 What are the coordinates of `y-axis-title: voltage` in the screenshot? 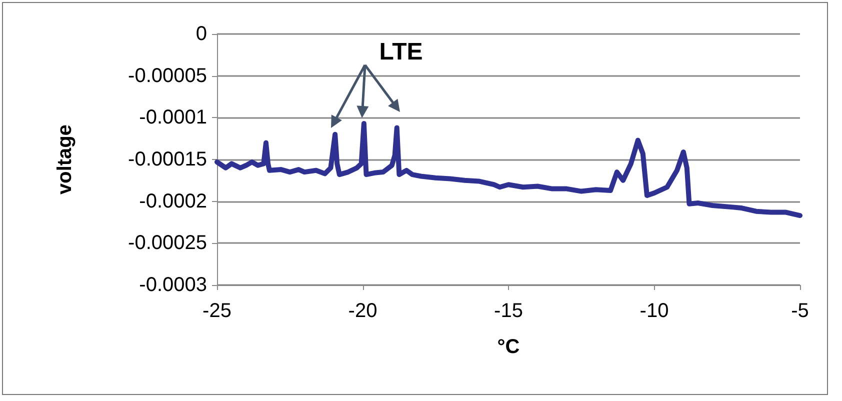 It's located at (65, 159).